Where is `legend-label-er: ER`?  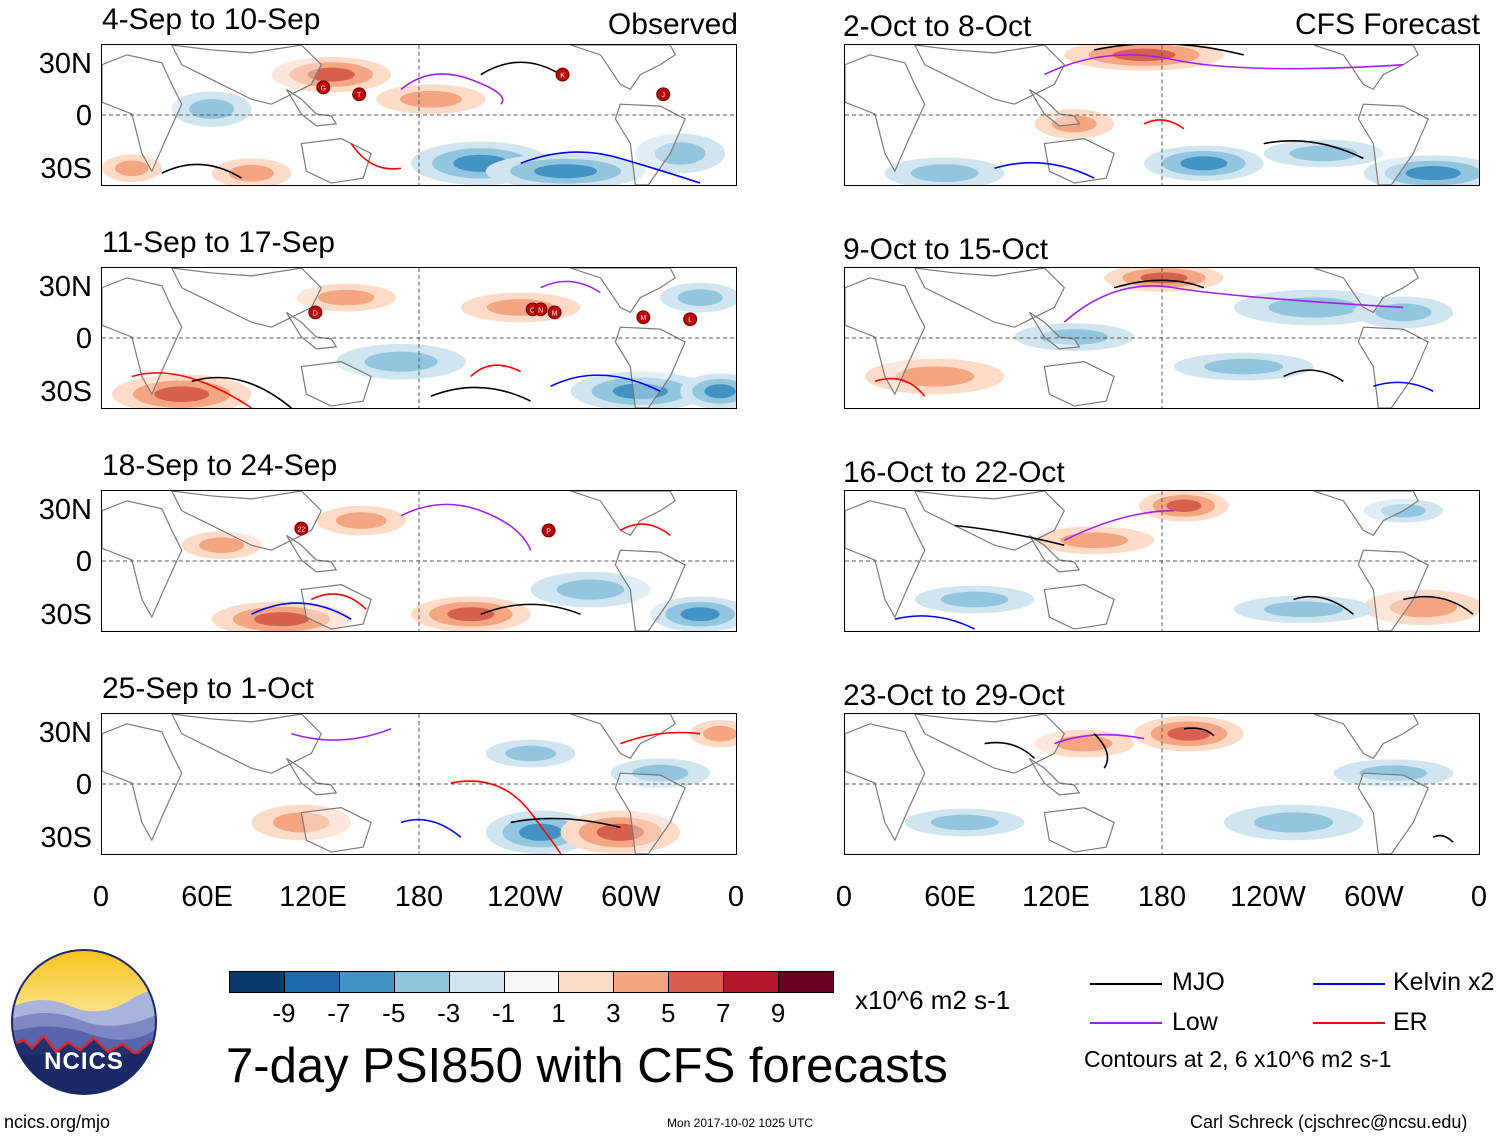
legend-label-er: ER is located at coordinates (1410, 1022).